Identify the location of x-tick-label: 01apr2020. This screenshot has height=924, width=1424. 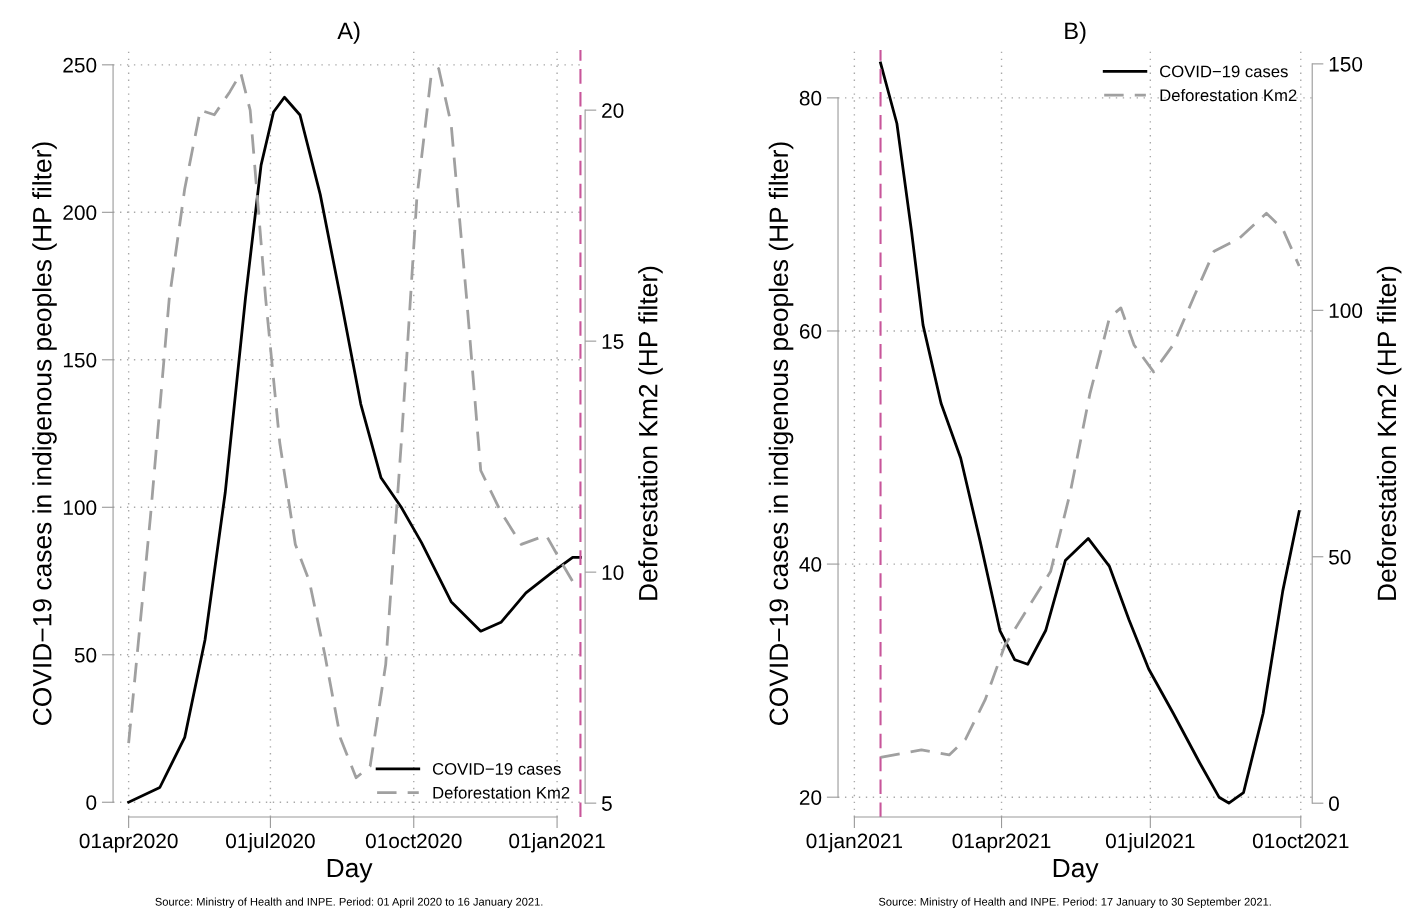
(128, 843).